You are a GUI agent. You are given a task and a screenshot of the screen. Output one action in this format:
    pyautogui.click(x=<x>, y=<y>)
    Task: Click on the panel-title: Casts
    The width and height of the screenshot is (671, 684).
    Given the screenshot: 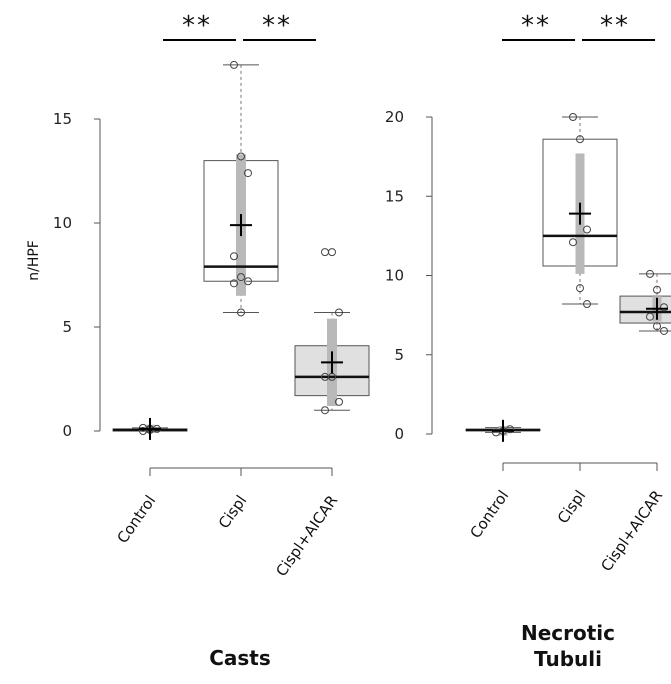 What is the action you would take?
    pyautogui.click(x=240, y=658)
    